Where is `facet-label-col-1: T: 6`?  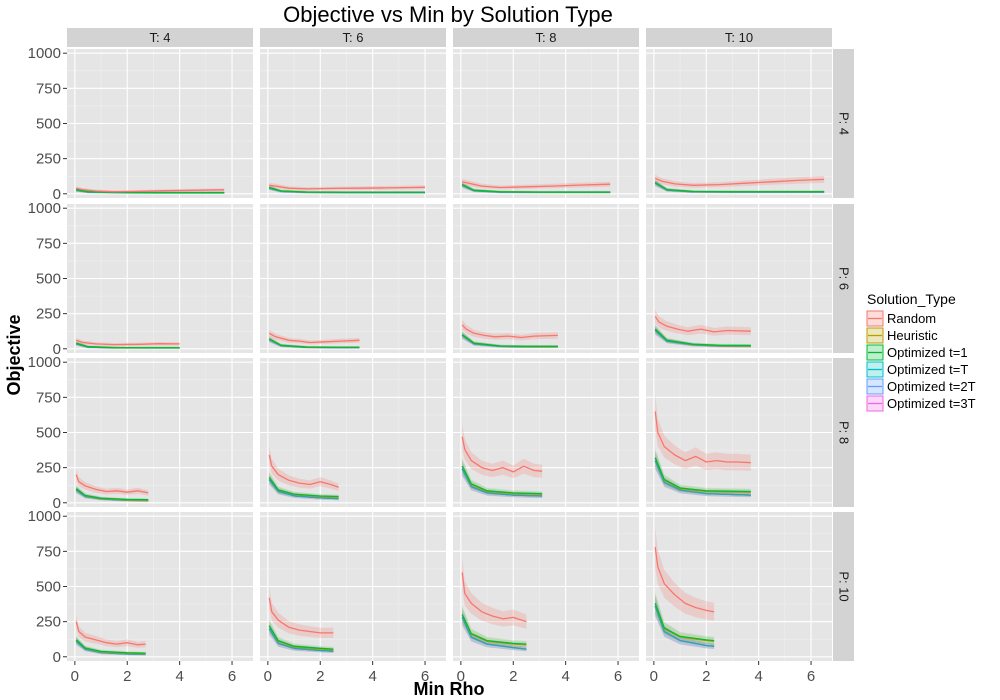 facet-label-col-1: T: 6 is located at coordinates (353, 37).